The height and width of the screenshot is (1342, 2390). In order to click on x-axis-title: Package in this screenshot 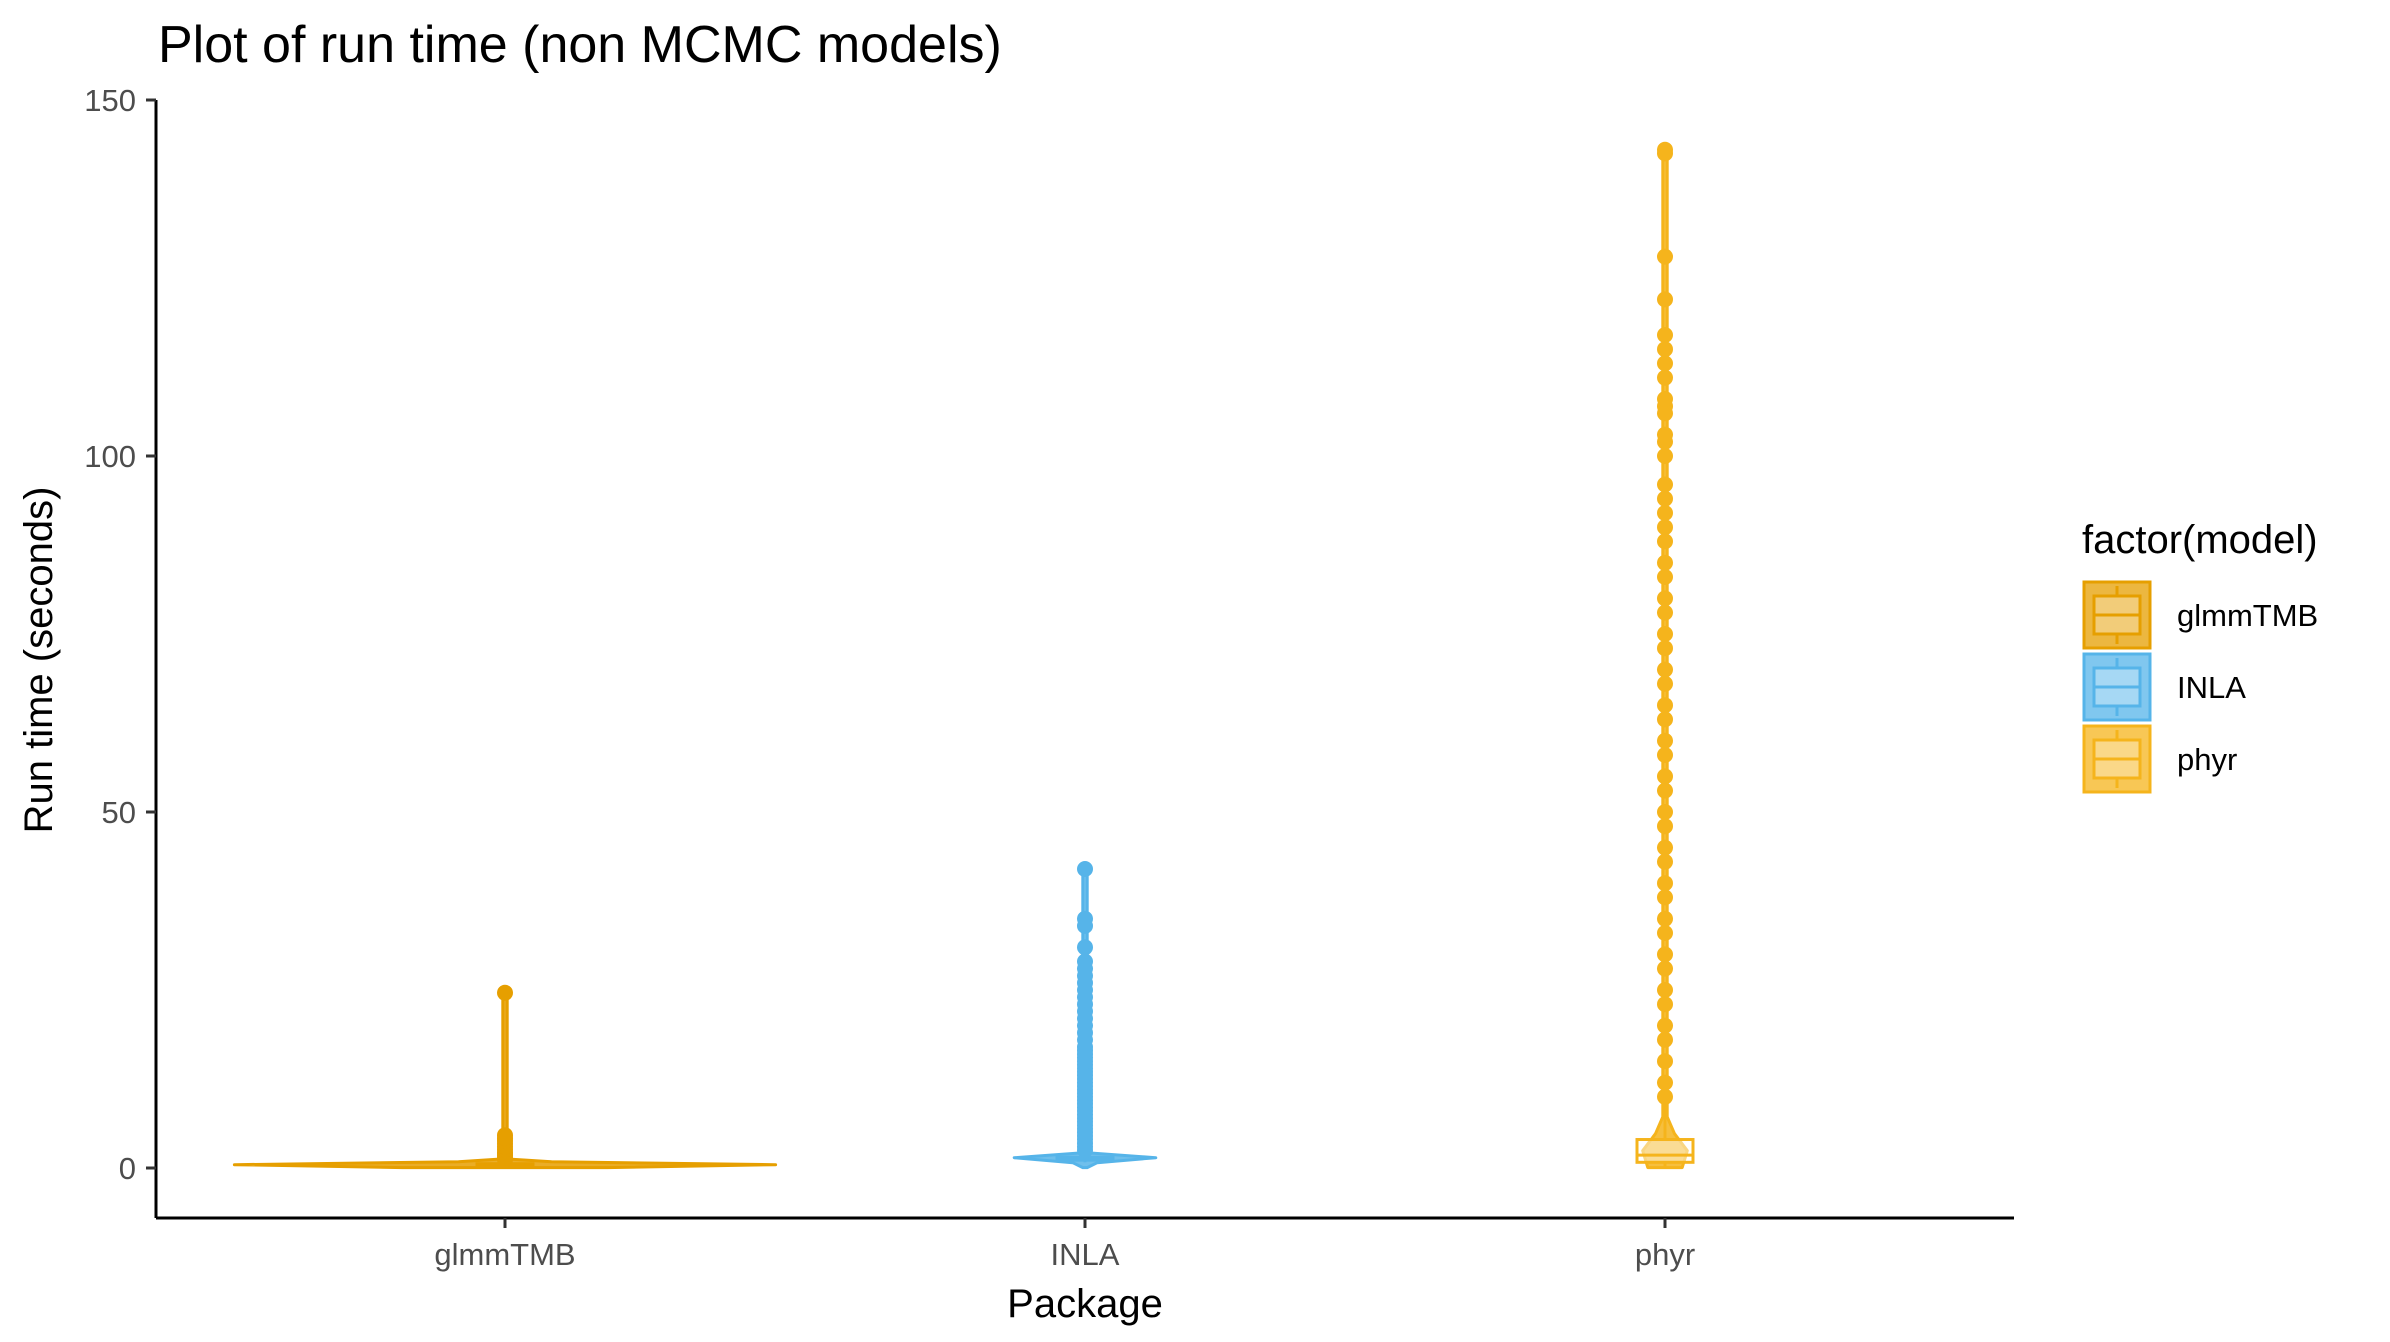, I will do `click(1085, 1304)`.